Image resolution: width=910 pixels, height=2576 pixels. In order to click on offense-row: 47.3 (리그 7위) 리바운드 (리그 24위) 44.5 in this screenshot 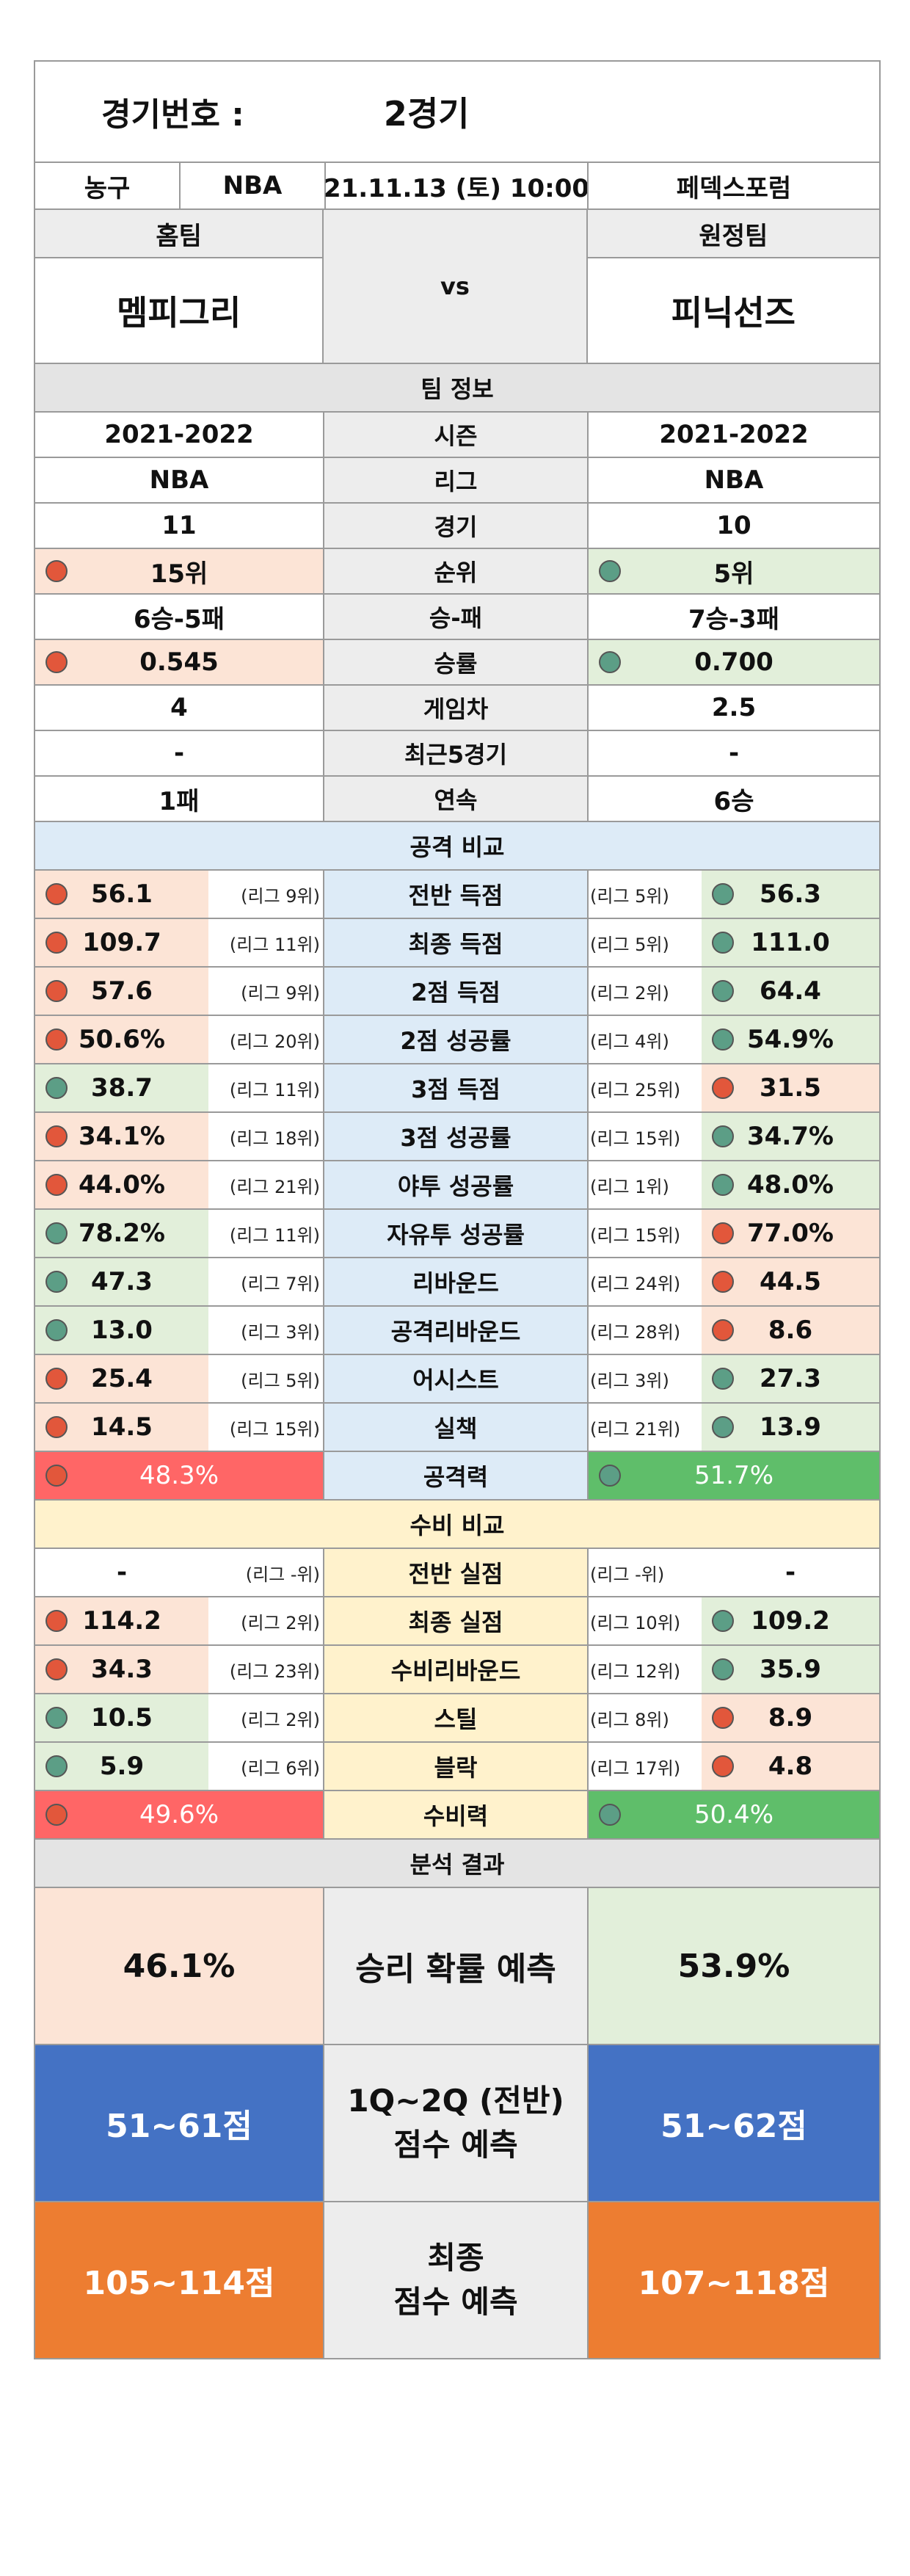, I will do `click(457, 1283)`.